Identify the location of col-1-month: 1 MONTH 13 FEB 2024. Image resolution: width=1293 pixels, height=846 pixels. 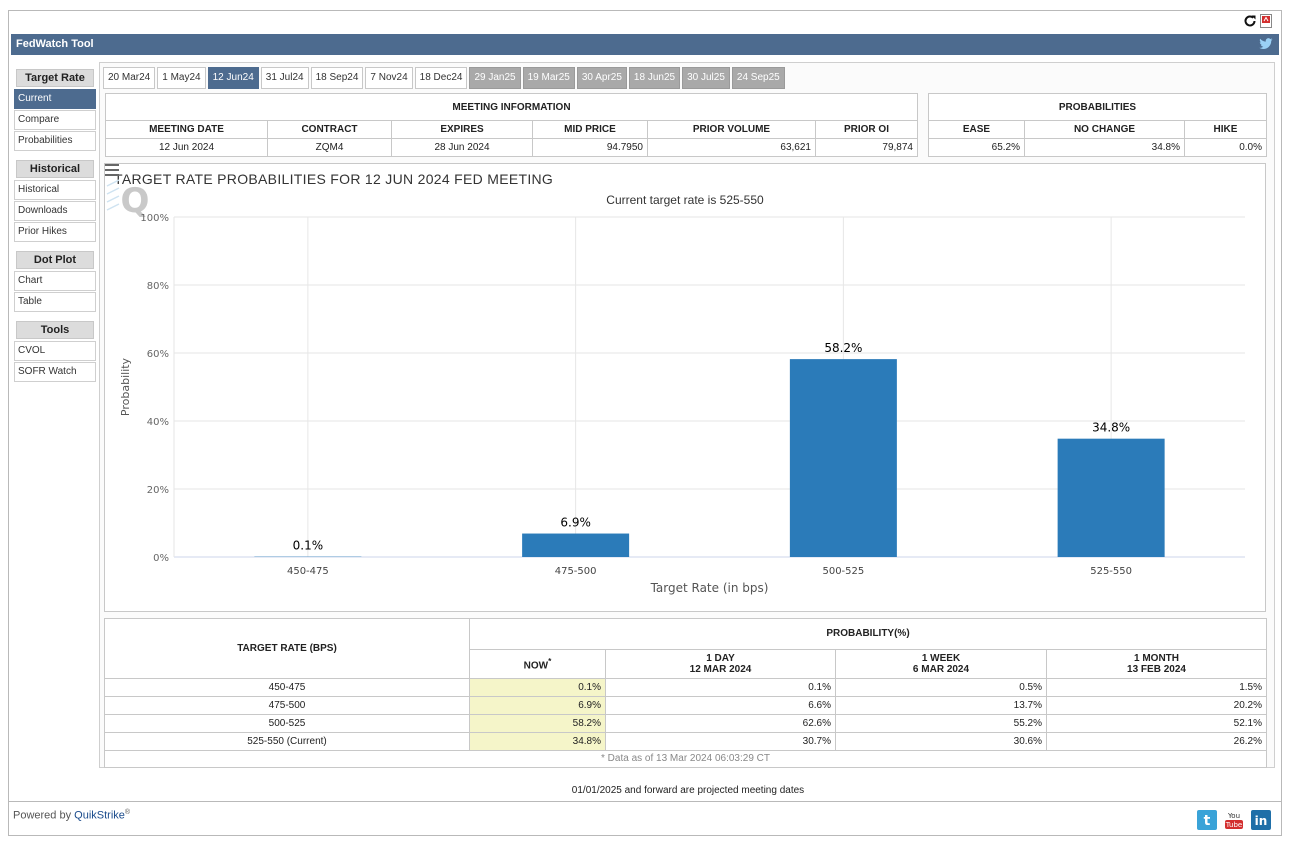
(1156, 663).